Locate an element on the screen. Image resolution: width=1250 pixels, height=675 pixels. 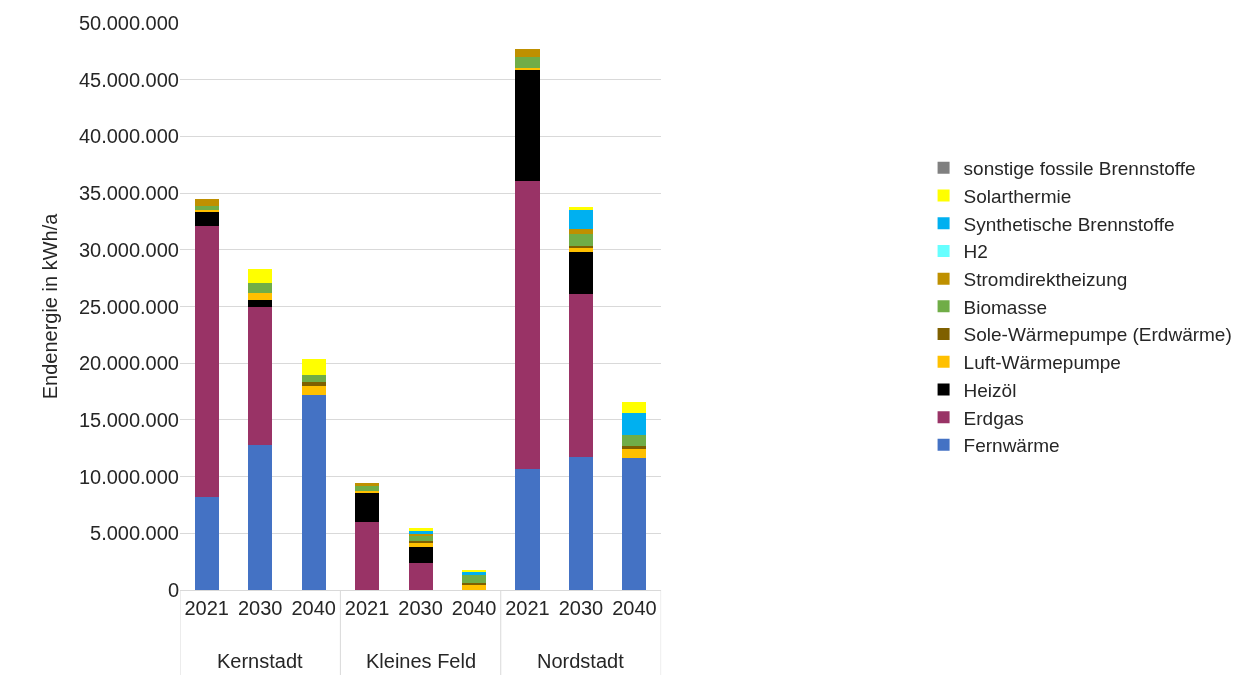
text: Kernstadt is located at coordinates (260, 661).